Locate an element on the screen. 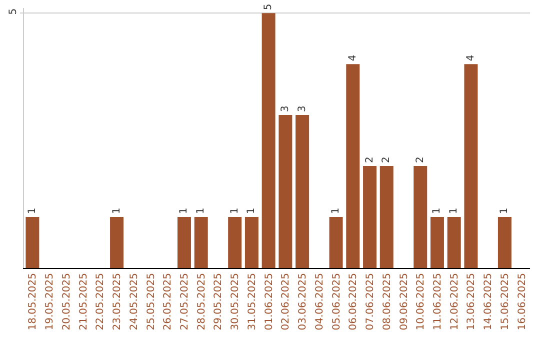  x-tick-label: 13.06.2025 is located at coordinates (472, 301).